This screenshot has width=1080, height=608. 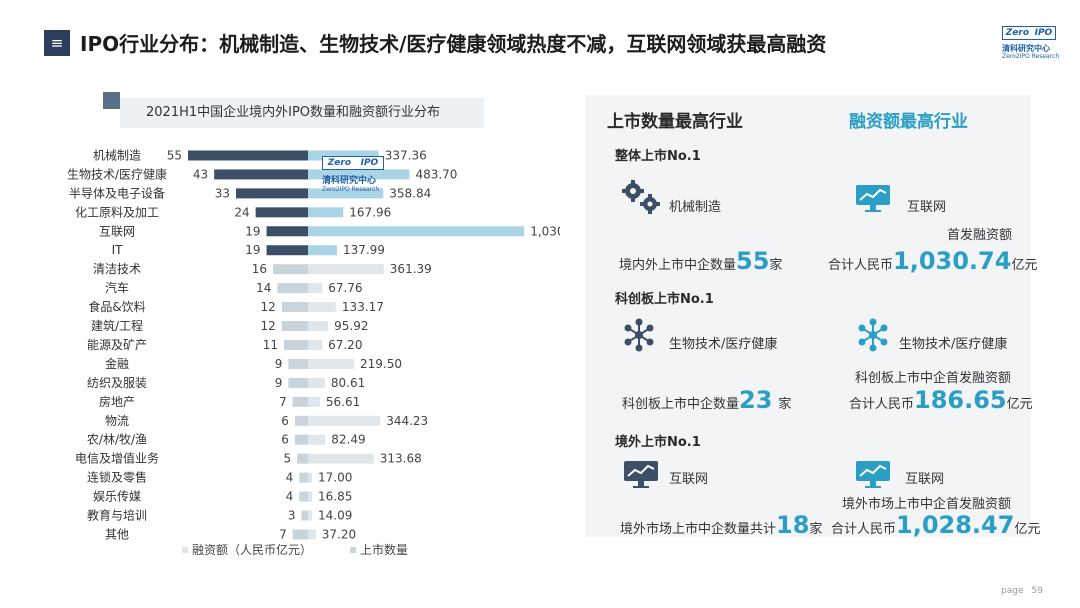 I want to click on category-label: 金融, so click(x=117, y=363).